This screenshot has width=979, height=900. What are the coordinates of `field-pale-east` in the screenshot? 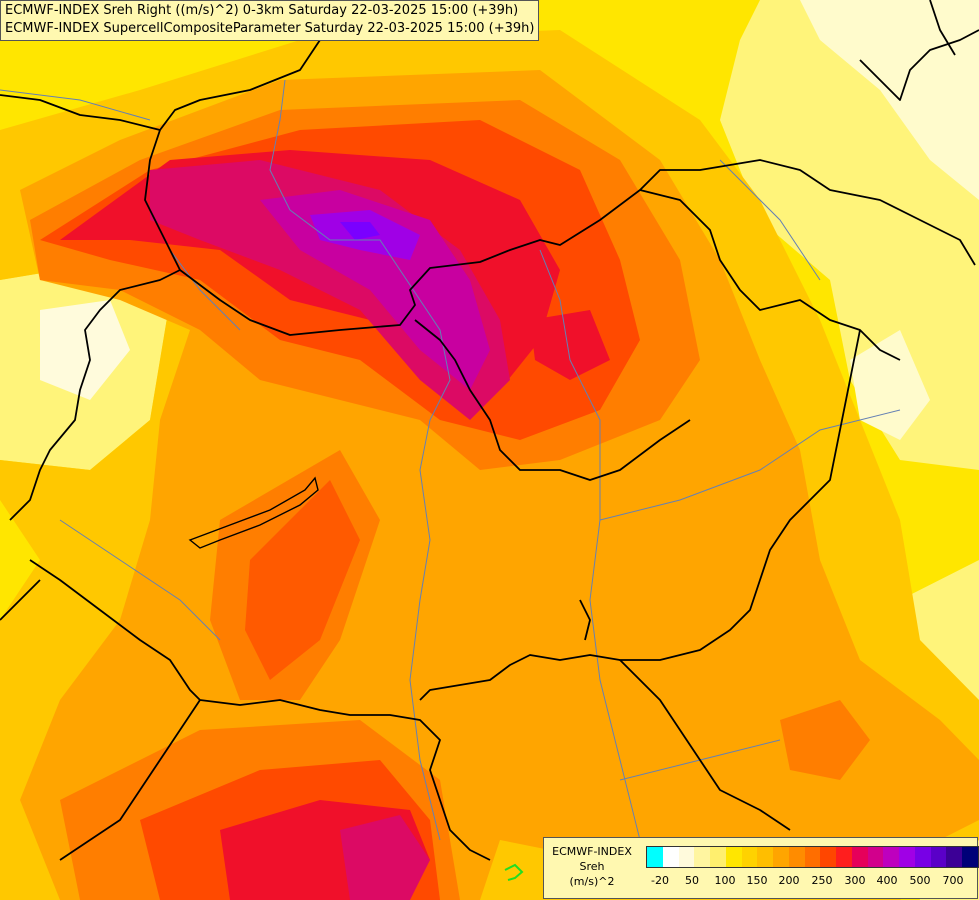 It's located at (889, 100).